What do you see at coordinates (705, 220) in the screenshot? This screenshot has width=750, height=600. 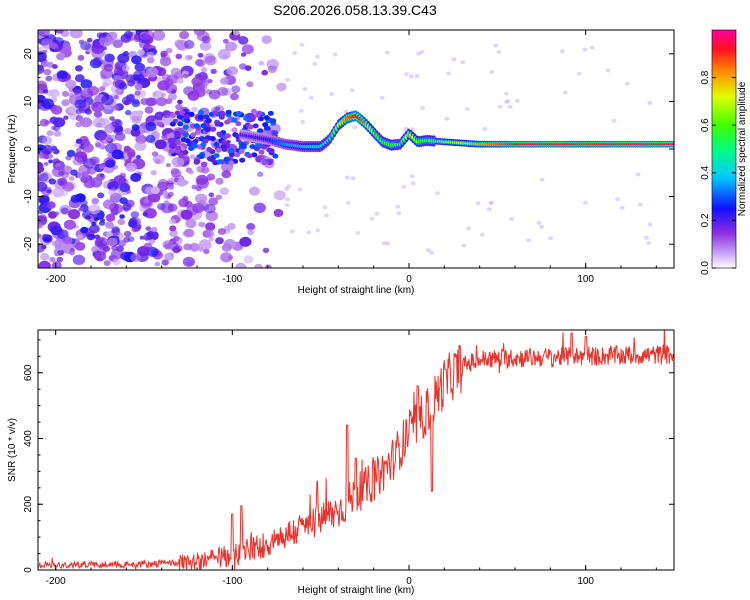 I see `colorbar-tick-label: 0.2` at bounding box center [705, 220].